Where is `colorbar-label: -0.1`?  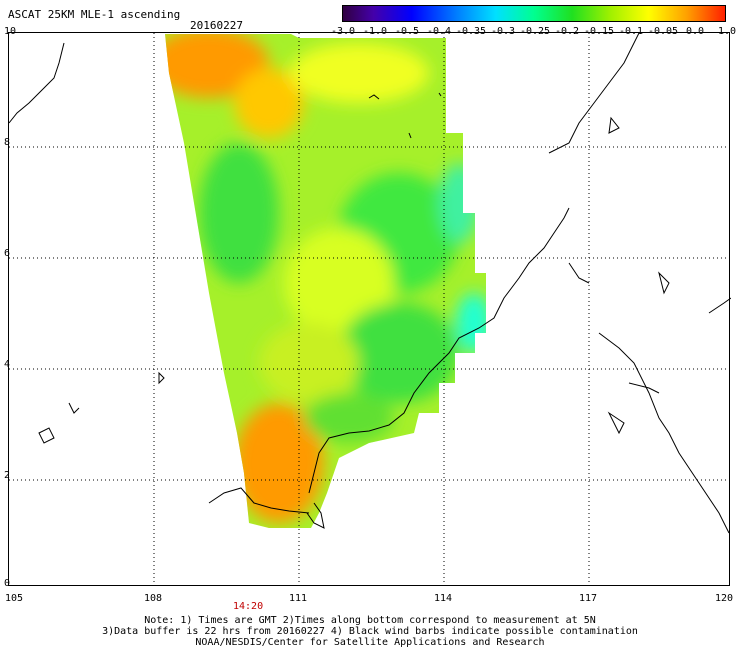 colorbar-label: -0.1 is located at coordinates (631, 31).